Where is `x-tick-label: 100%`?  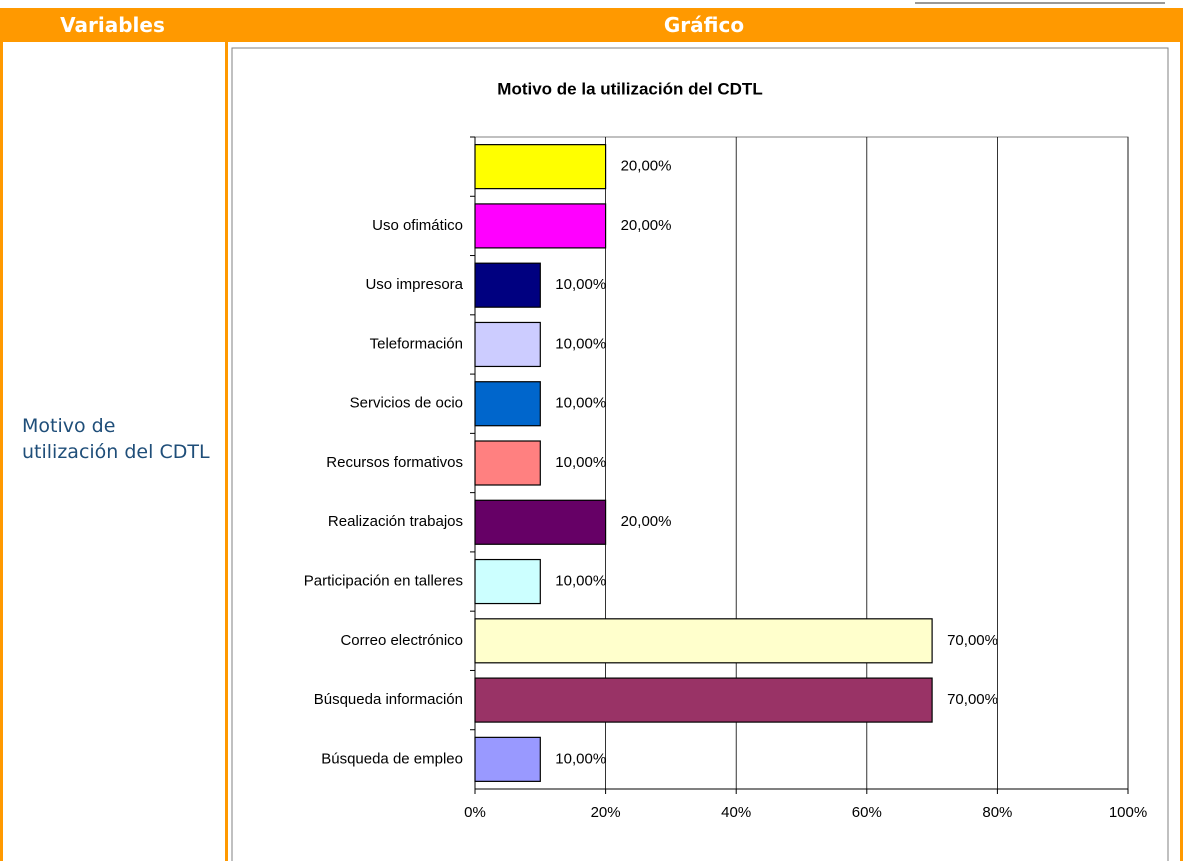 x-tick-label: 100% is located at coordinates (1128, 812).